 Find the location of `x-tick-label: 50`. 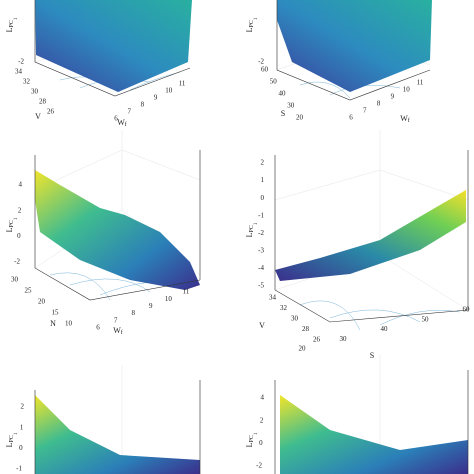

x-tick-label: 50 is located at coordinates (274, 82).